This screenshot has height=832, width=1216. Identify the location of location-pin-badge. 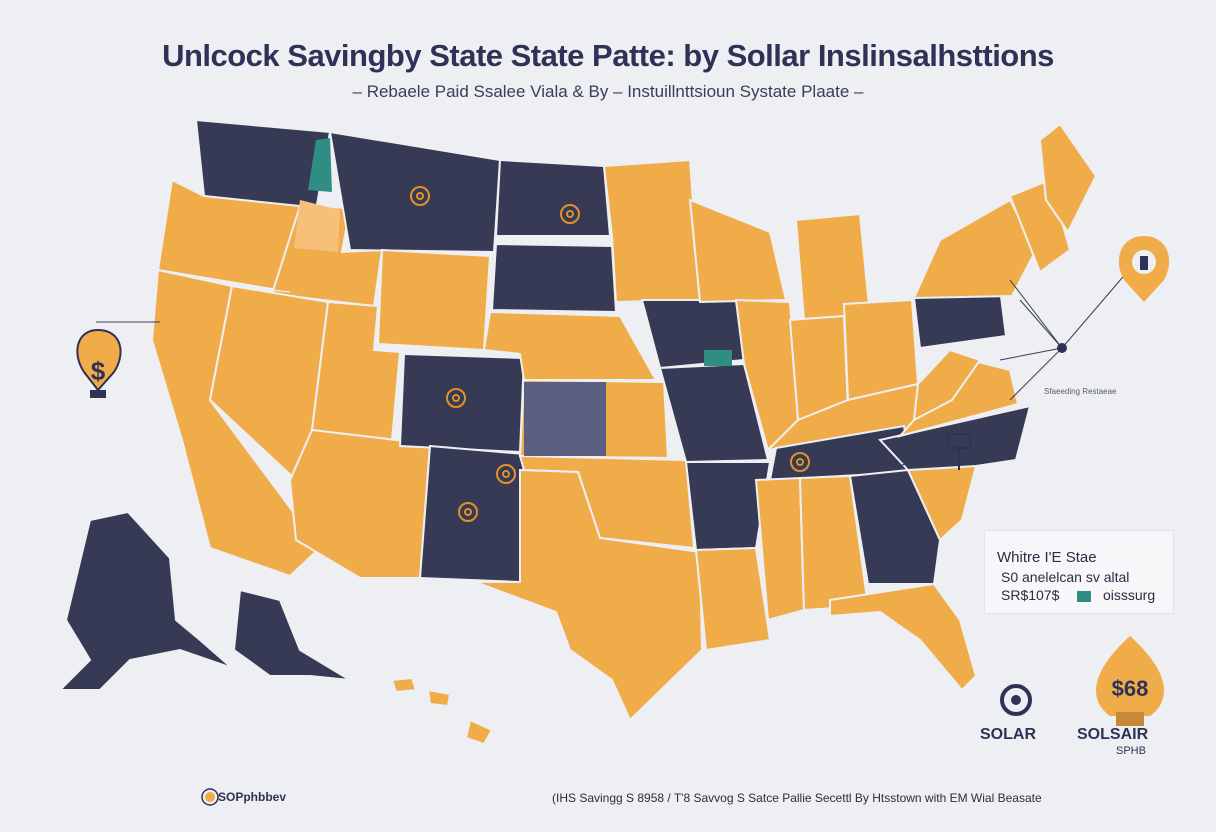
(1144, 269).